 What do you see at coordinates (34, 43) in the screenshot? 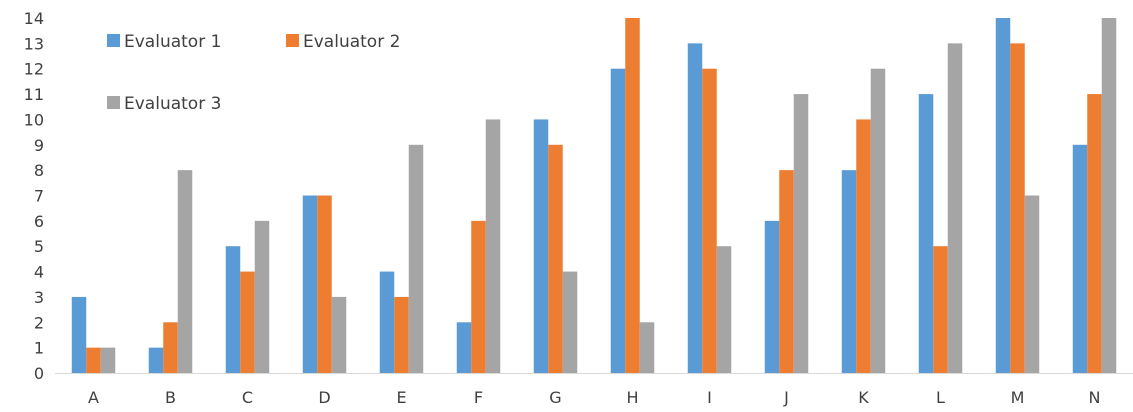
I see `y-tick-label: 13` at bounding box center [34, 43].